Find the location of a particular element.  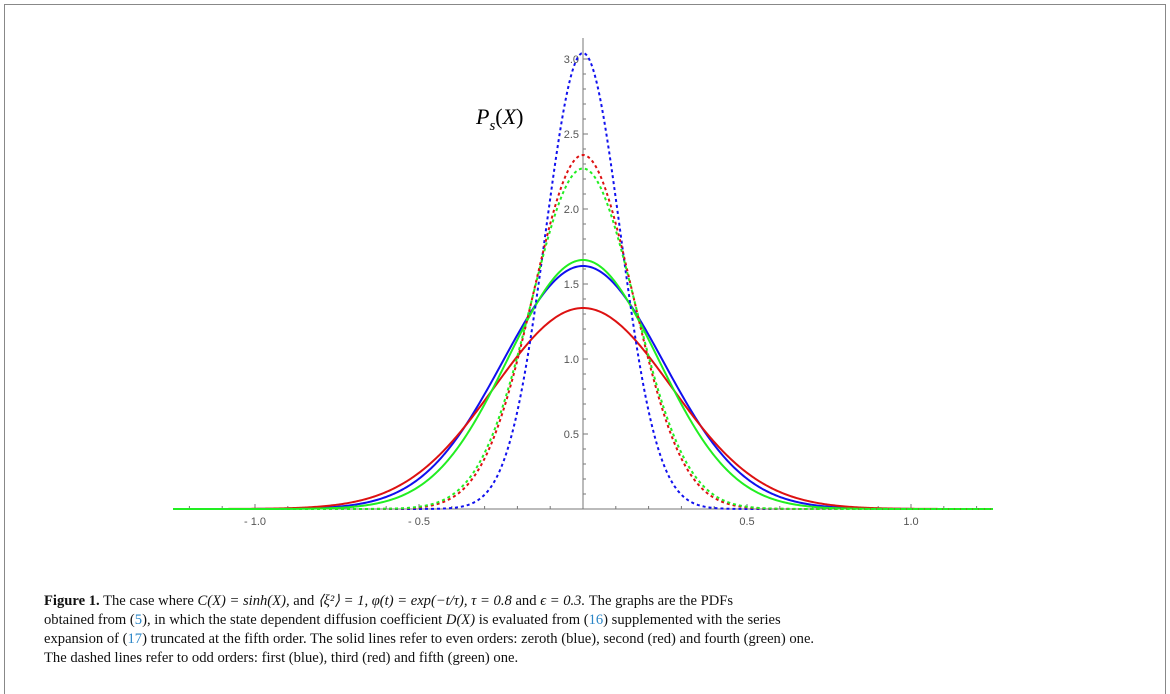

x-tick-label: - 0.5 is located at coordinates (419, 522).